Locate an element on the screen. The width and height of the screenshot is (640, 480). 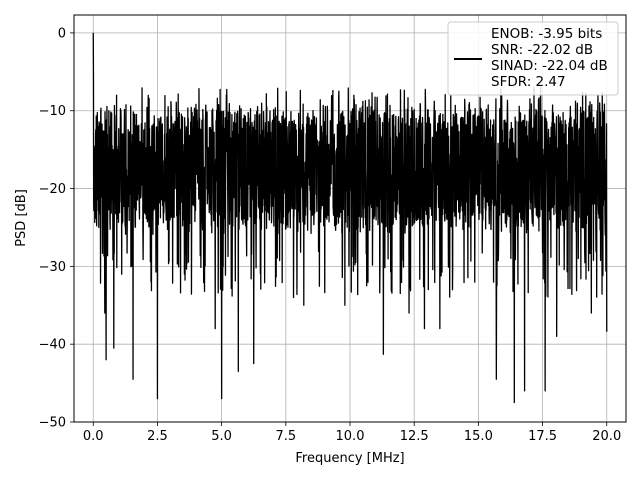
x-tick-label: 10.0 is located at coordinates (350, 436).